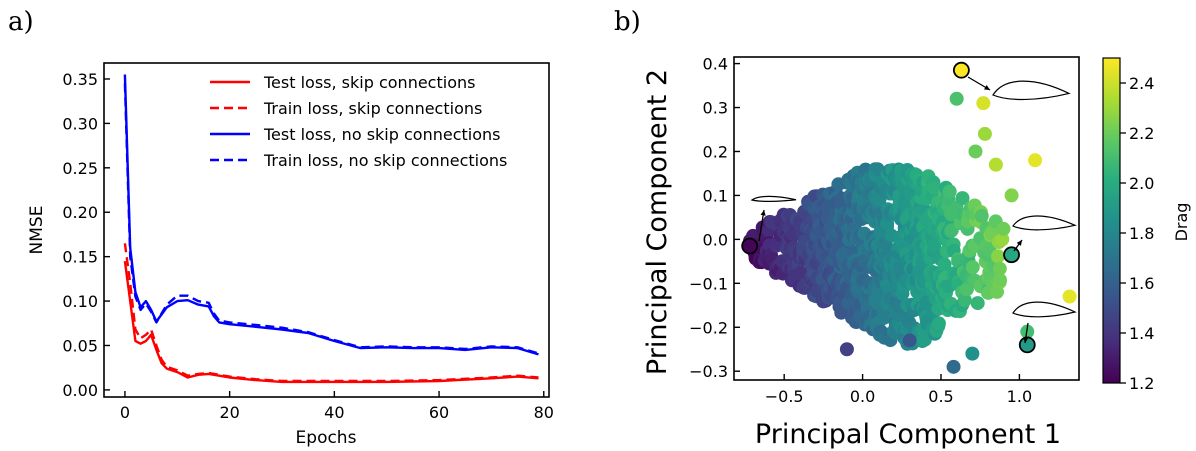 The width and height of the screenshot is (1196, 451). I want to click on colorbar-ticks: 1.2 1.4 1.6 1.8 2.0 2.2 2.4, so click(1137, 233).